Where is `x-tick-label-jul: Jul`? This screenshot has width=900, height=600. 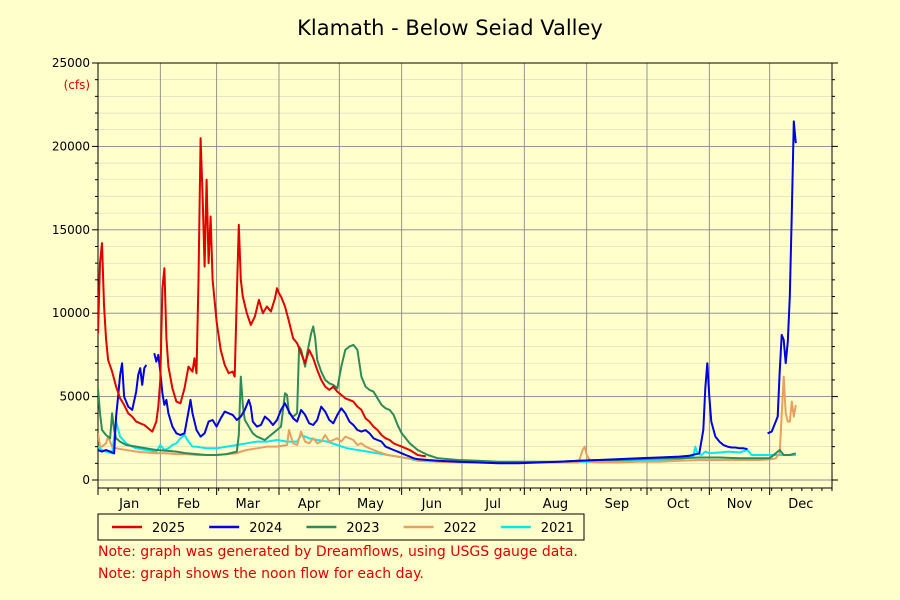
x-tick-label-jul: Jul is located at coordinates (492, 504).